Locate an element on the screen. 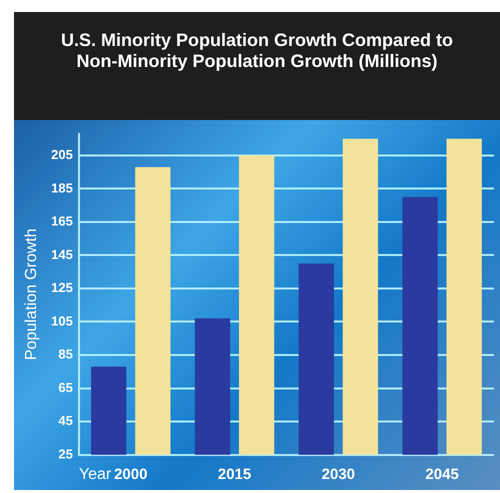 The width and height of the screenshot is (500, 493). x-axis-title: Year is located at coordinates (95, 474).